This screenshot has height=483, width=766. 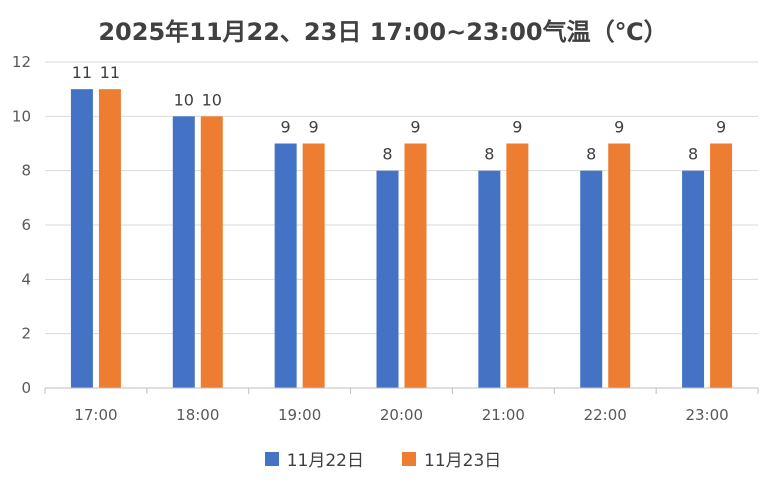 What do you see at coordinates (26, 171) in the screenshot?
I see `y-tick-label: 8` at bounding box center [26, 171].